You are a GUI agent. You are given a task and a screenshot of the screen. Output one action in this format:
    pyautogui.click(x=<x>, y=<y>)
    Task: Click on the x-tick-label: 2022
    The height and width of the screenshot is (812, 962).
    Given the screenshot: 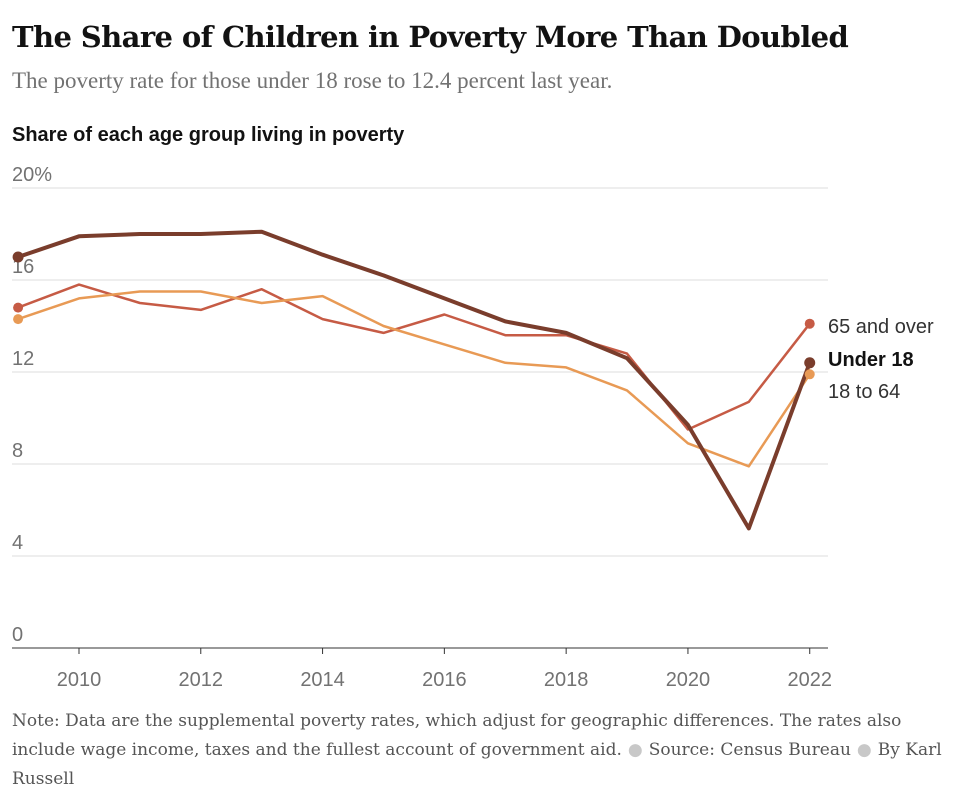 What is the action you would take?
    pyautogui.click(x=809, y=680)
    